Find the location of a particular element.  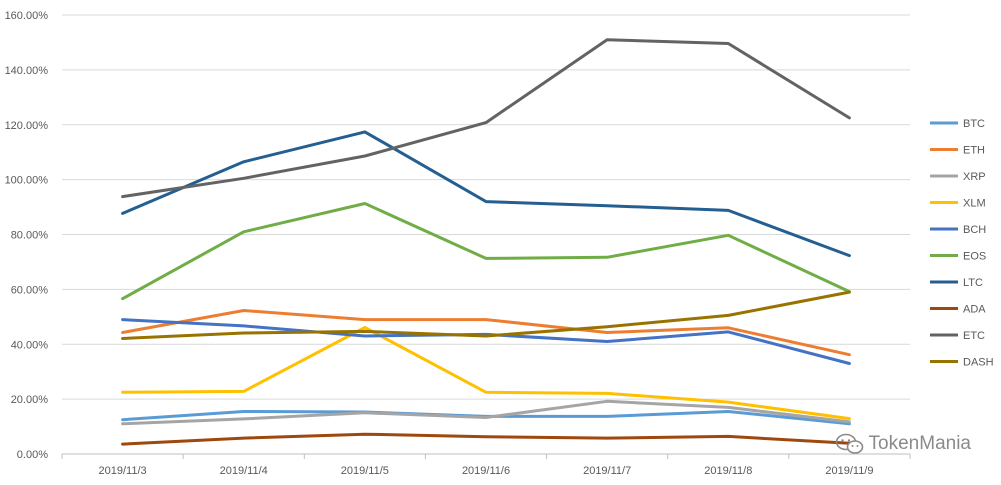

series-line-eos is located at coordinates (486, 251).